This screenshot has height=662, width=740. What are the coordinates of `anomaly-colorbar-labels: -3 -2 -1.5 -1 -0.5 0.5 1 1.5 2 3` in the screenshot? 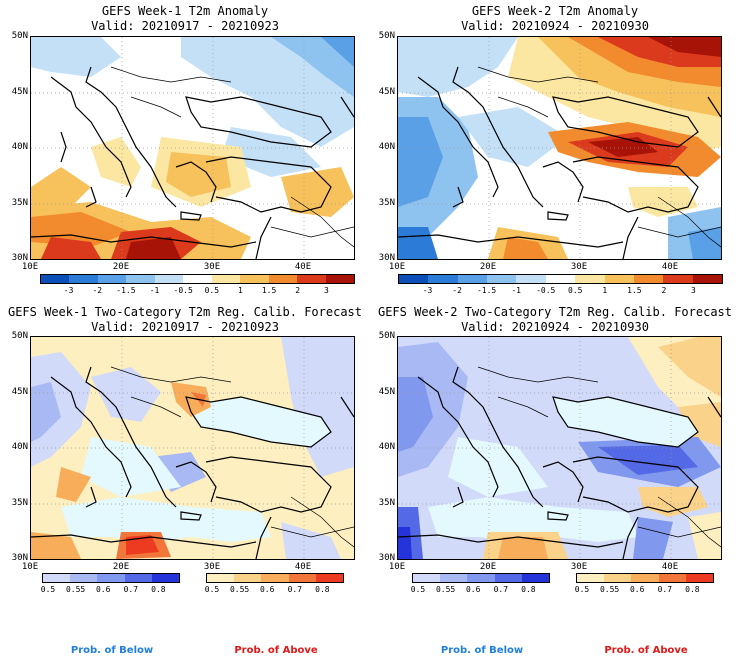 It's located at (560, 292).